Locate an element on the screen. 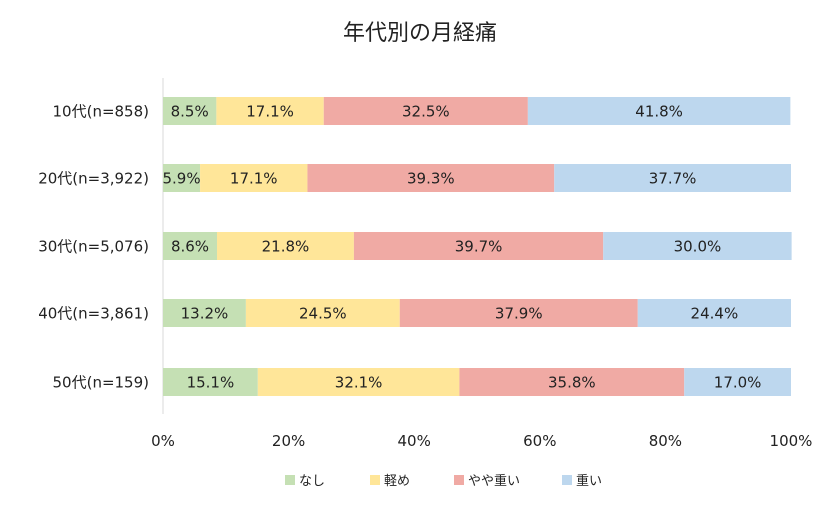 The image size is (825, 514). chart-title: 年代別の月経痛 is located at coordinates (420, 33).